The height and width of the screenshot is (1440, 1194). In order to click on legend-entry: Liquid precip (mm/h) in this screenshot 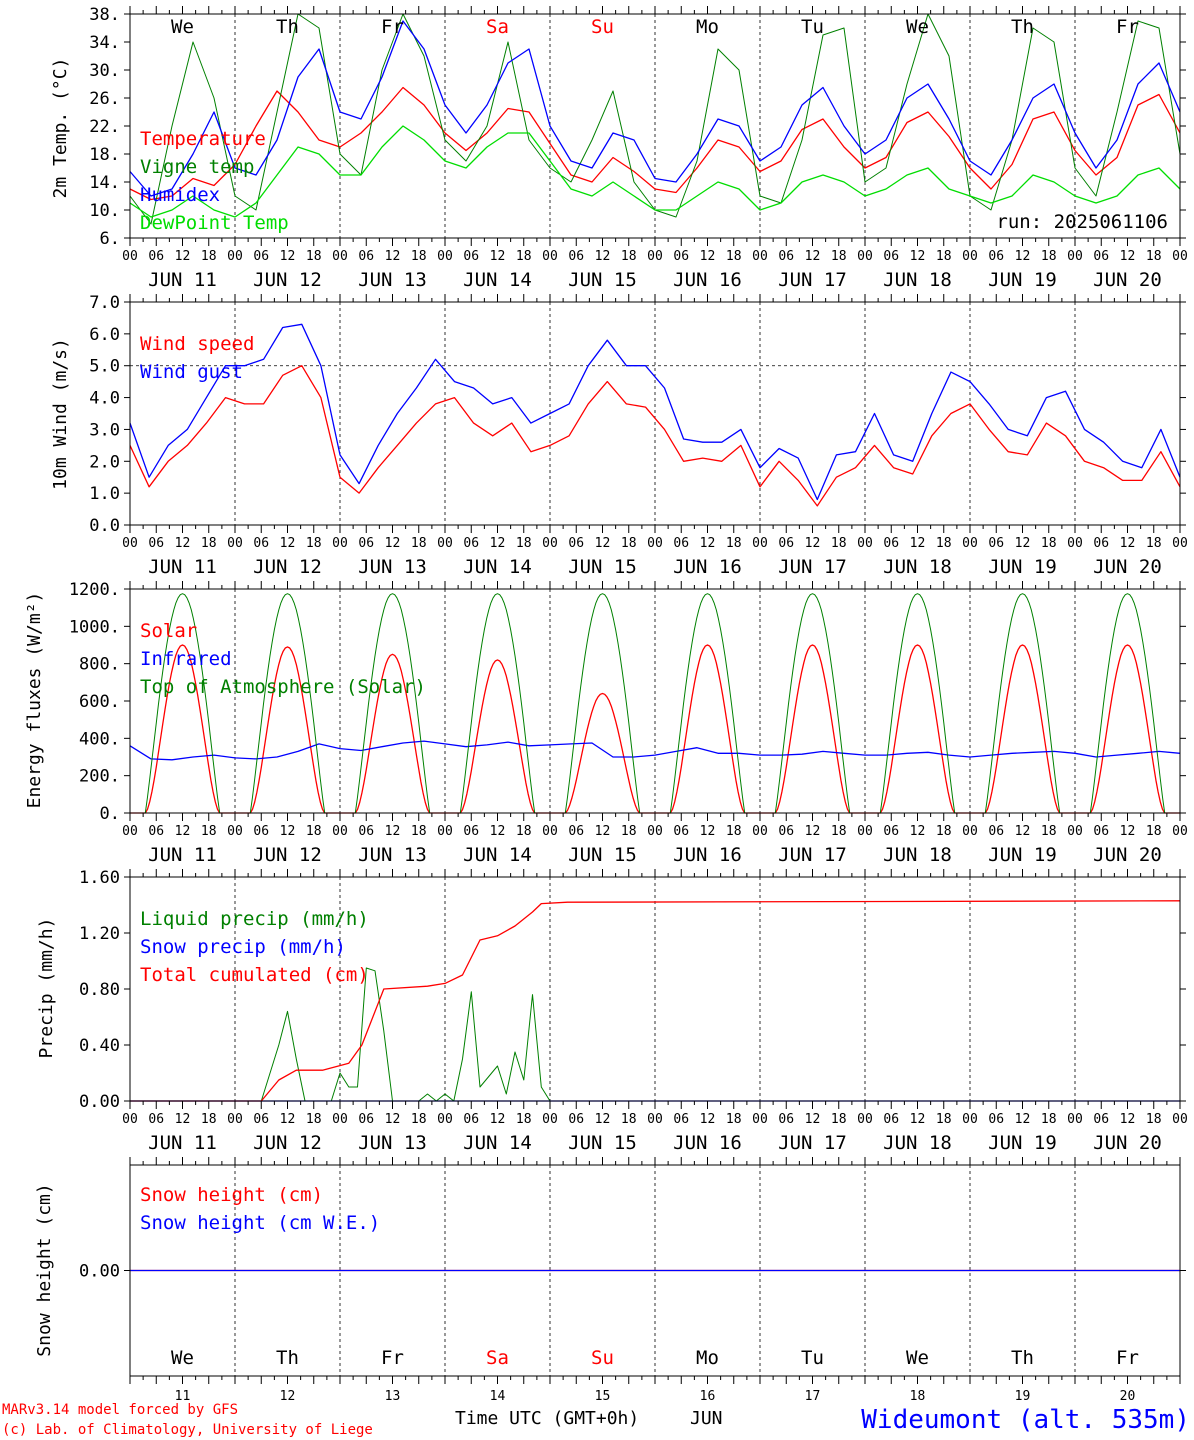, I will do `click(254, 919)`.